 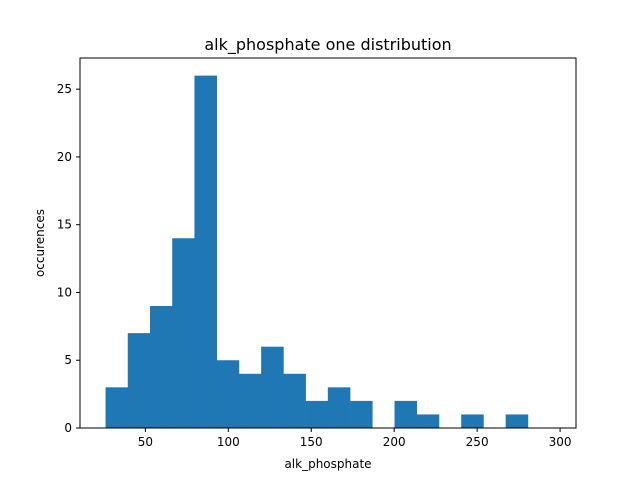 I want to click on x-tick-label: 300, so click(x=560, y=442).